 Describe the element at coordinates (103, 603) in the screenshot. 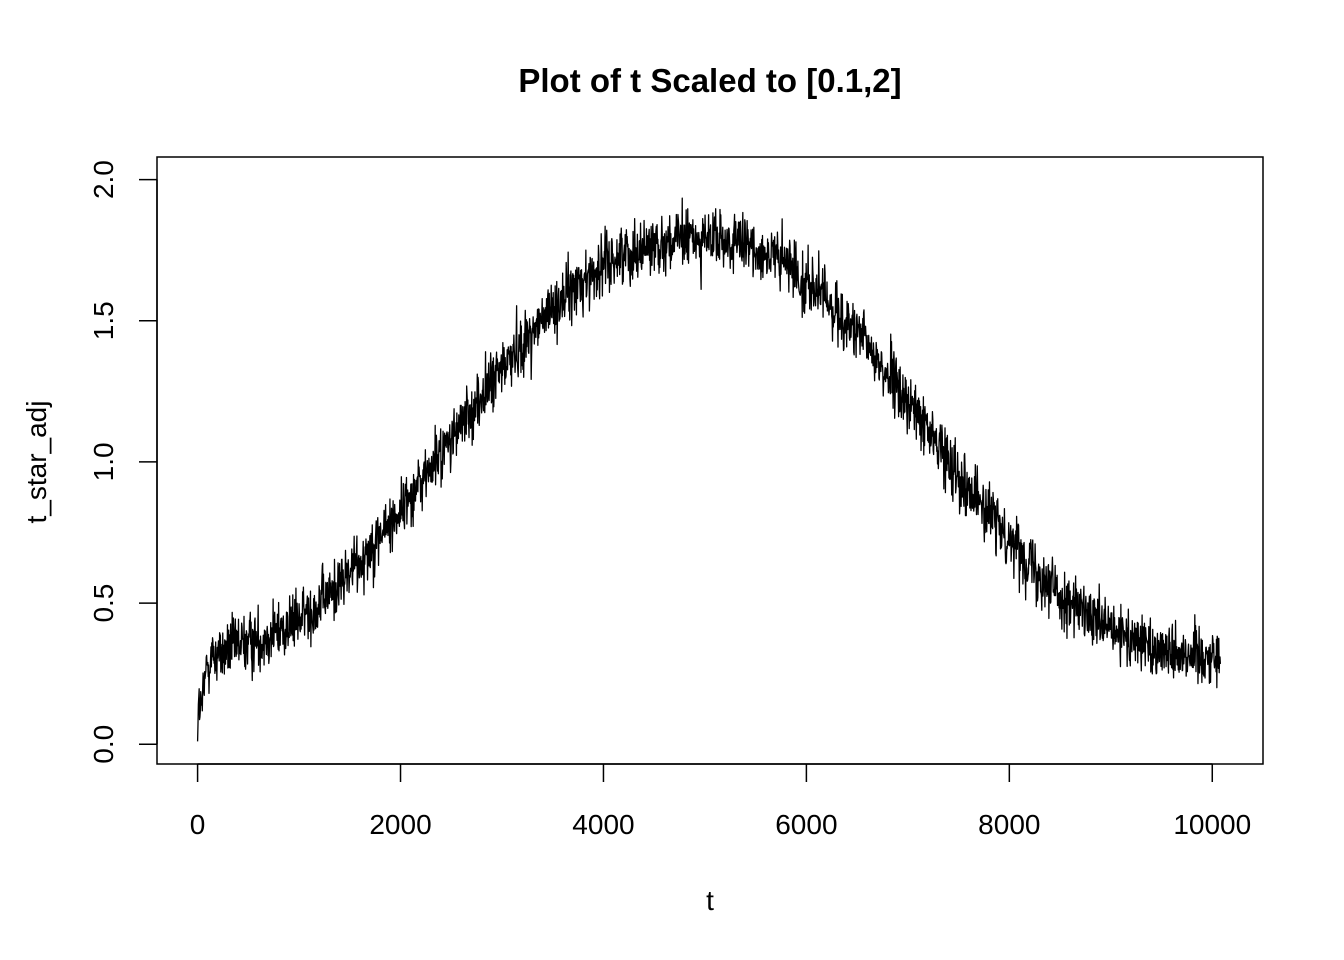

I see `y-tick-label: 0.5` at that location.